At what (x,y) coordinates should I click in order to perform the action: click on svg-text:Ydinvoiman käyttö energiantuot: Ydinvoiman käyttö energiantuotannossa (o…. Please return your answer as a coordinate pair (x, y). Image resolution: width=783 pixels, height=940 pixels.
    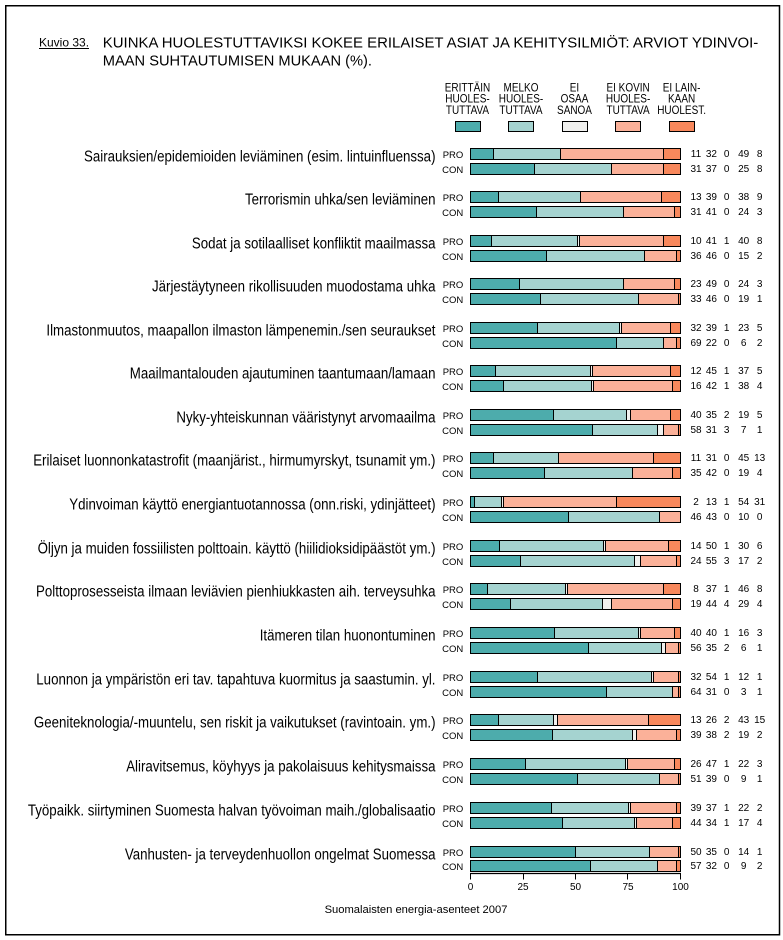
    Looking at the image, I should click on (252, 505).